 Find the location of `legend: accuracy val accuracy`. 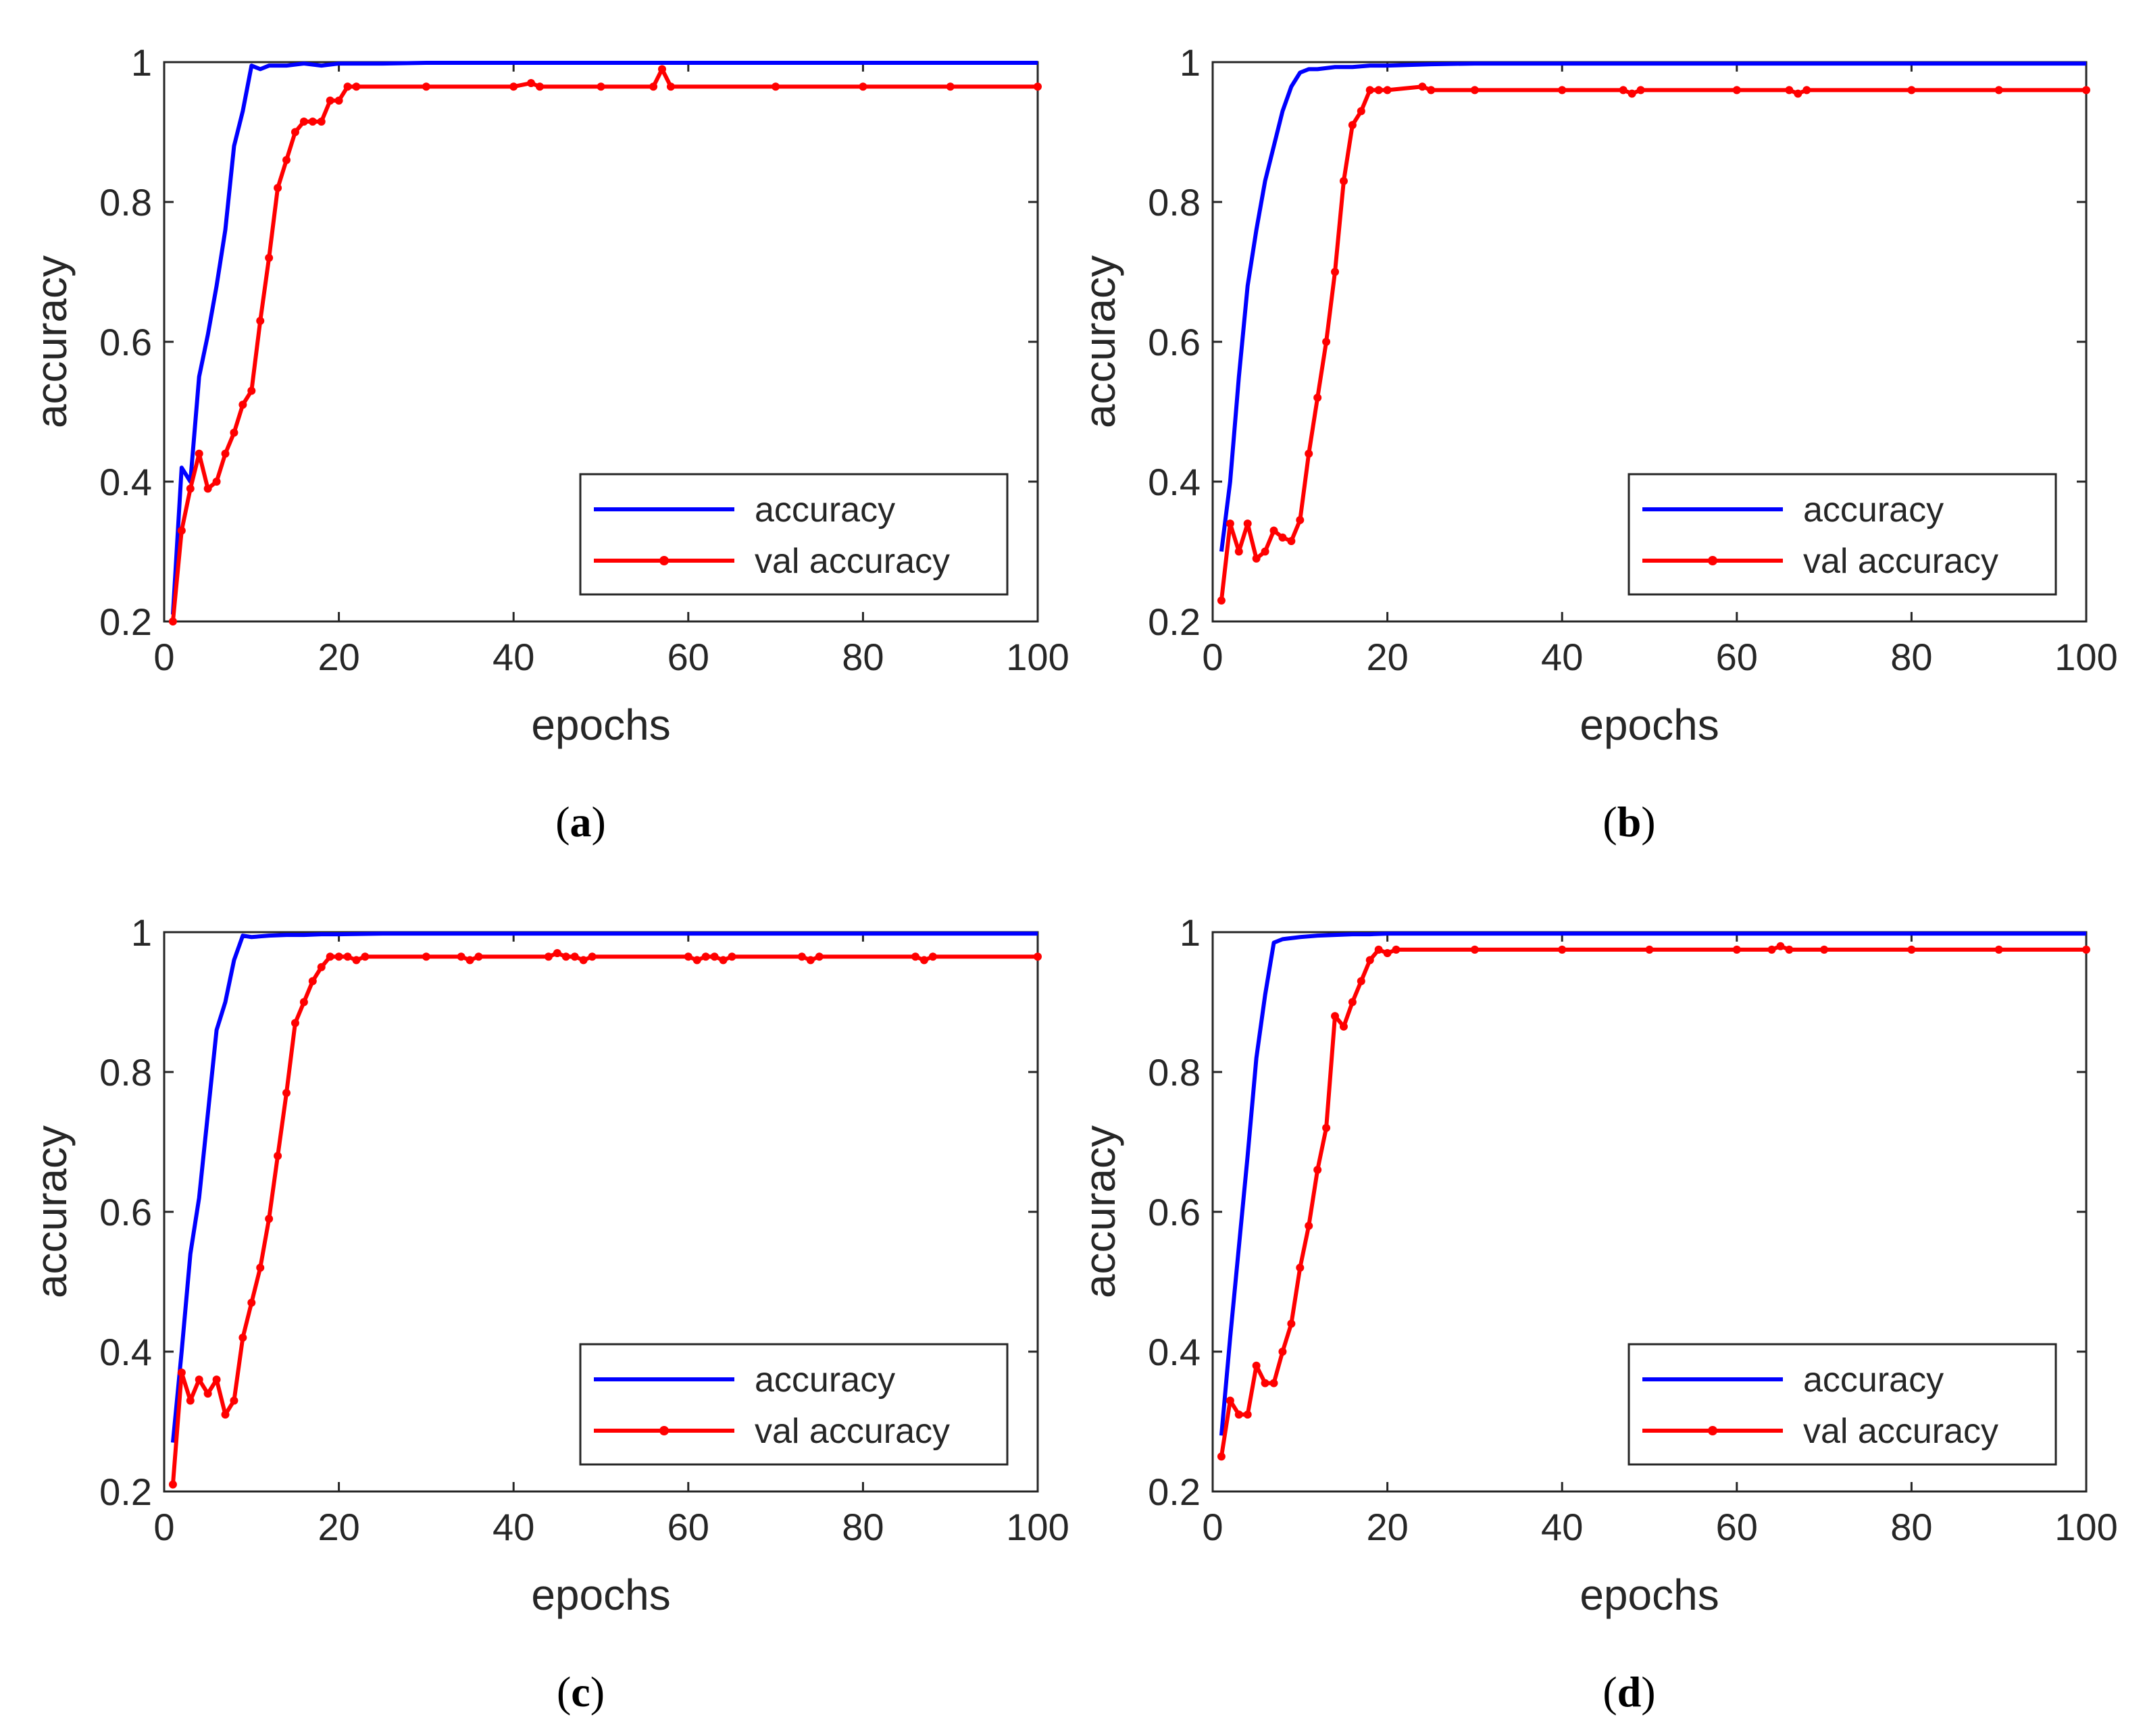

legend: accuracy val accuracy is located at coordinates (794, 1404).